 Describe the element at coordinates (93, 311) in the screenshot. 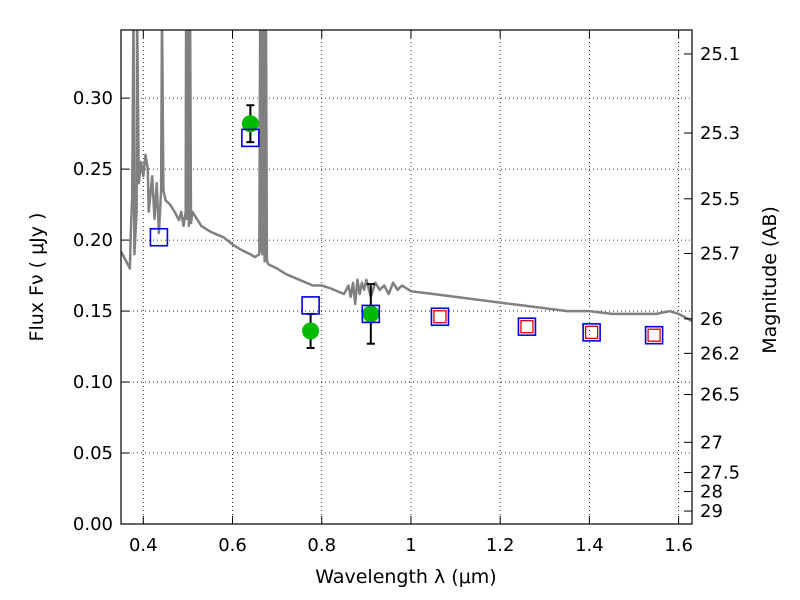

I see `y-tick-label: 0.15` at that location.